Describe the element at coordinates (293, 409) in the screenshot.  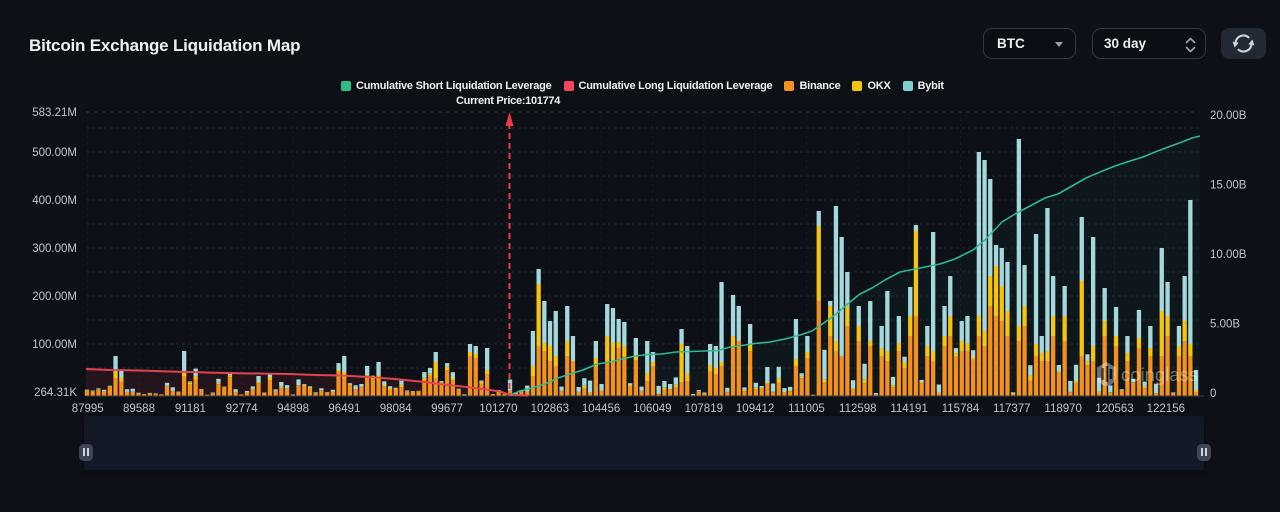
I see `svg-text: 94898` at that location.